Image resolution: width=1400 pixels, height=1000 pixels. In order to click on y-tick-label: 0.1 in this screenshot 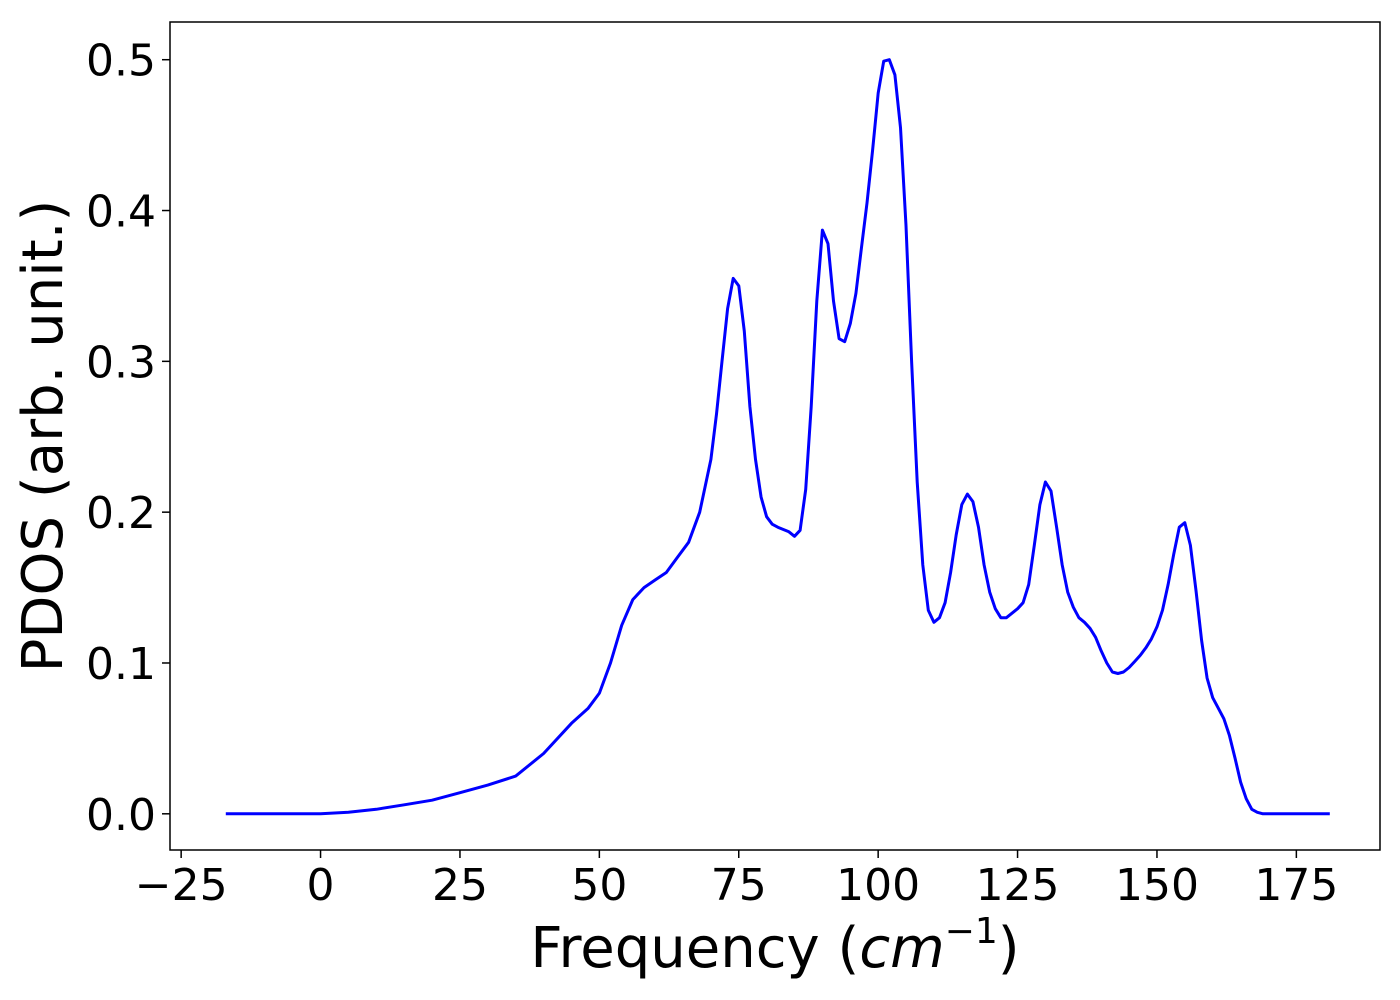, I will do `click(121, 664)`.